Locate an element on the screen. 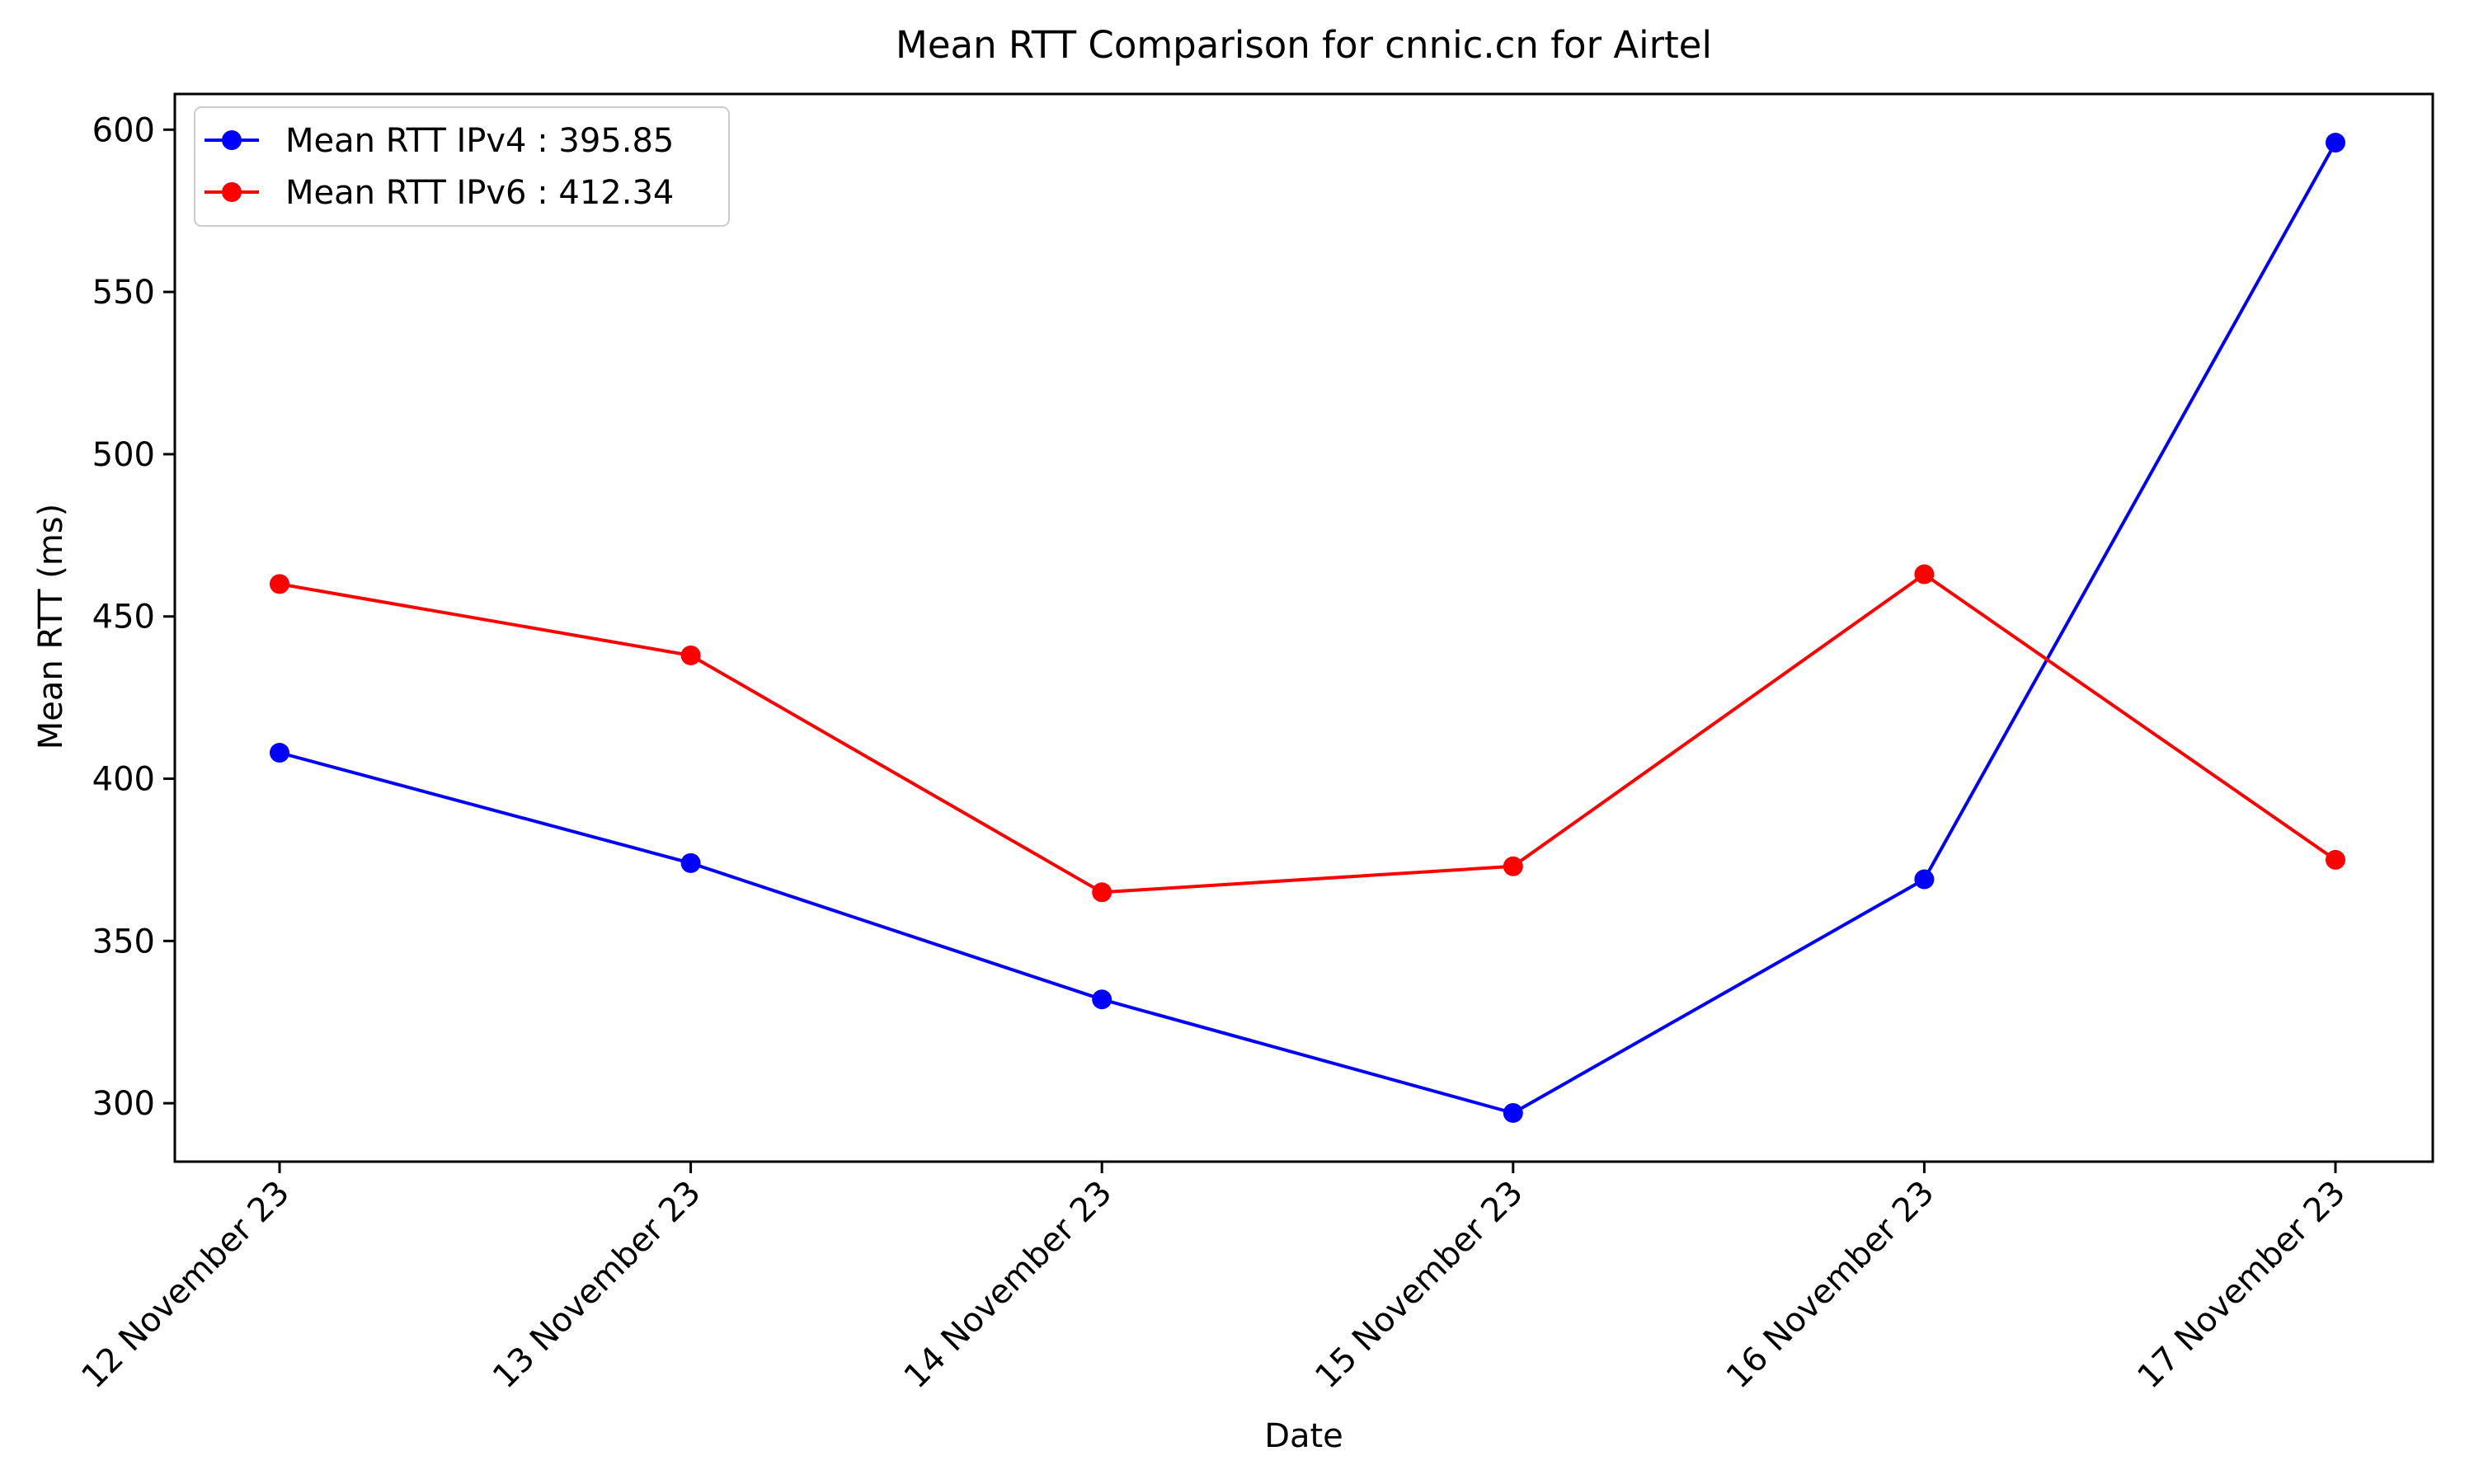 Image resolution: width=2474 pixels, height=1484 pixels. legend-label: Mean RTT IPv4 : 395.85 is located at coordinates (479, 141).